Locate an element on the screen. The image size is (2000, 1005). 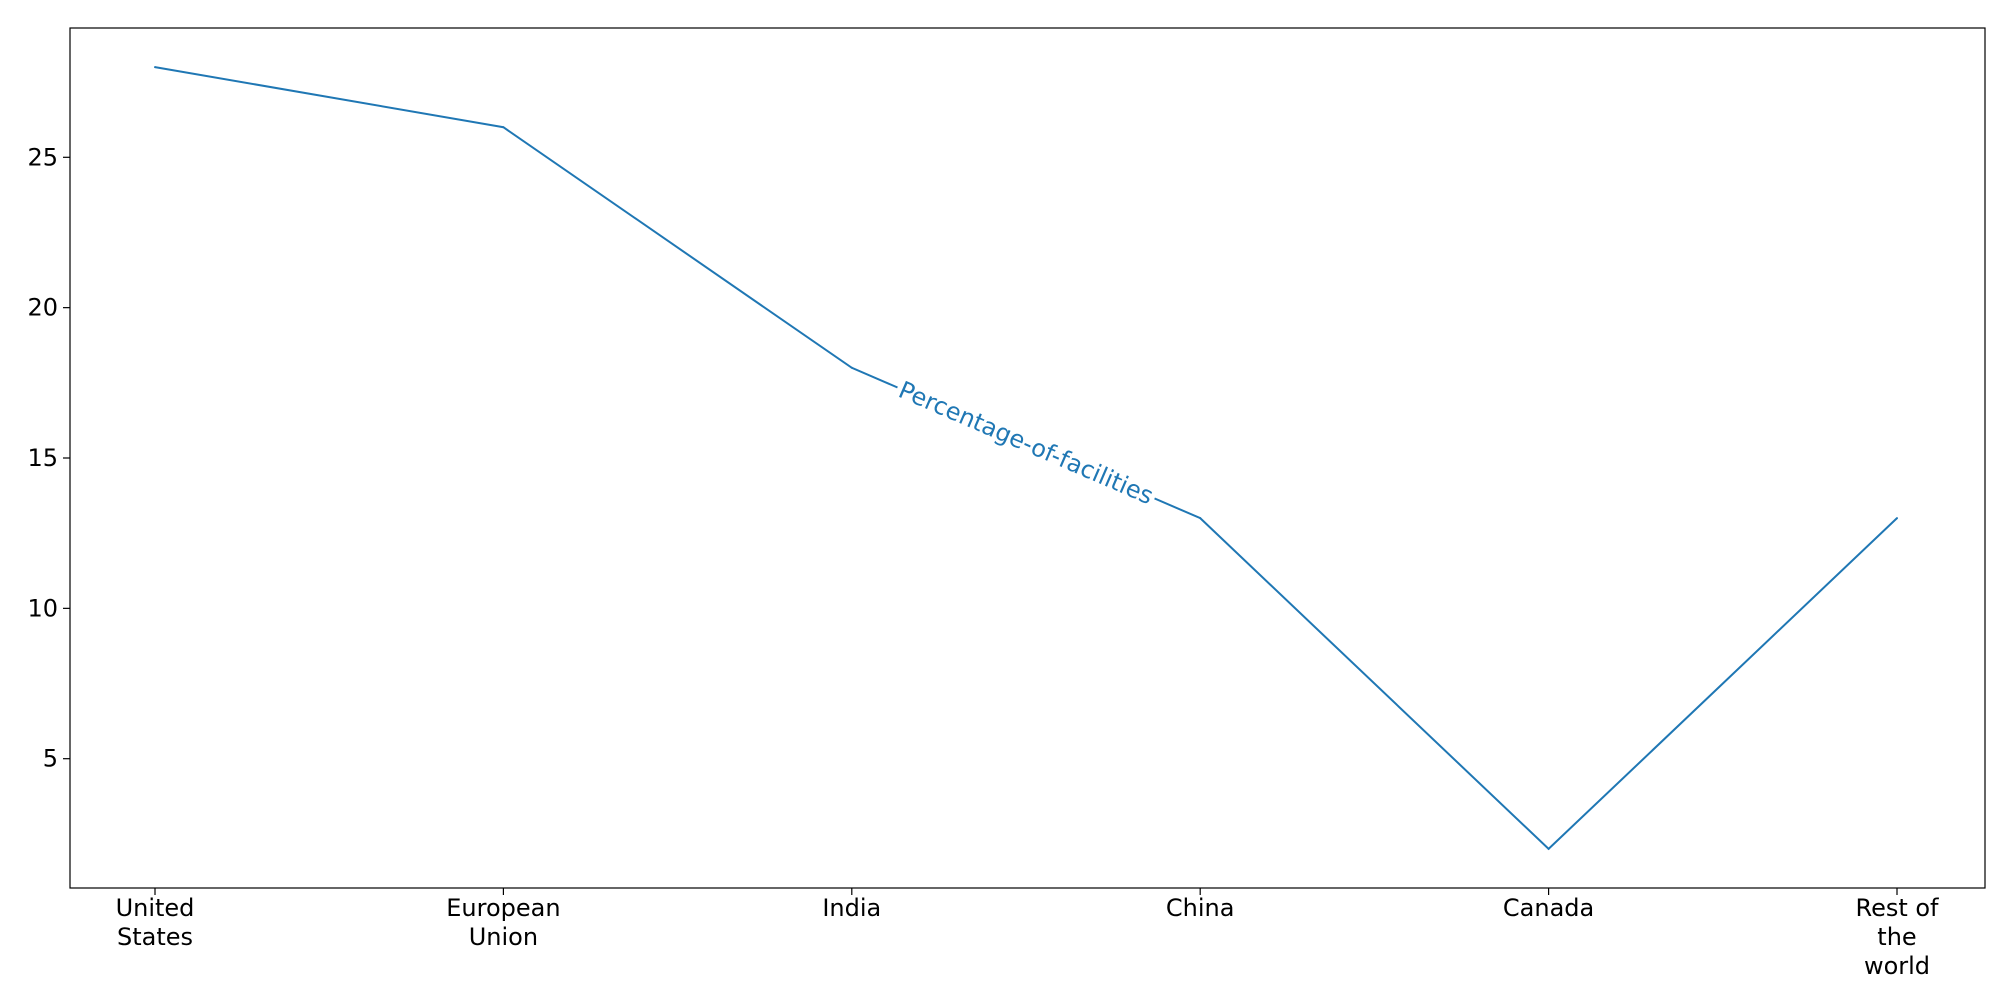
x-tick-label: Canada is located at coordinates (1548, 908).